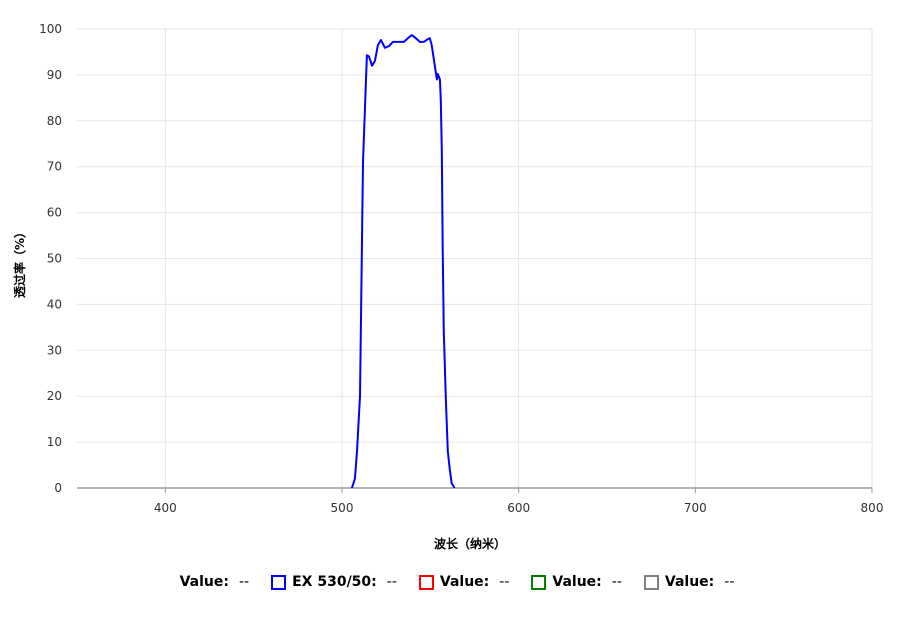 The image size is (914, 618). I want to click on y-tick-label: 0, so click(58, 488).